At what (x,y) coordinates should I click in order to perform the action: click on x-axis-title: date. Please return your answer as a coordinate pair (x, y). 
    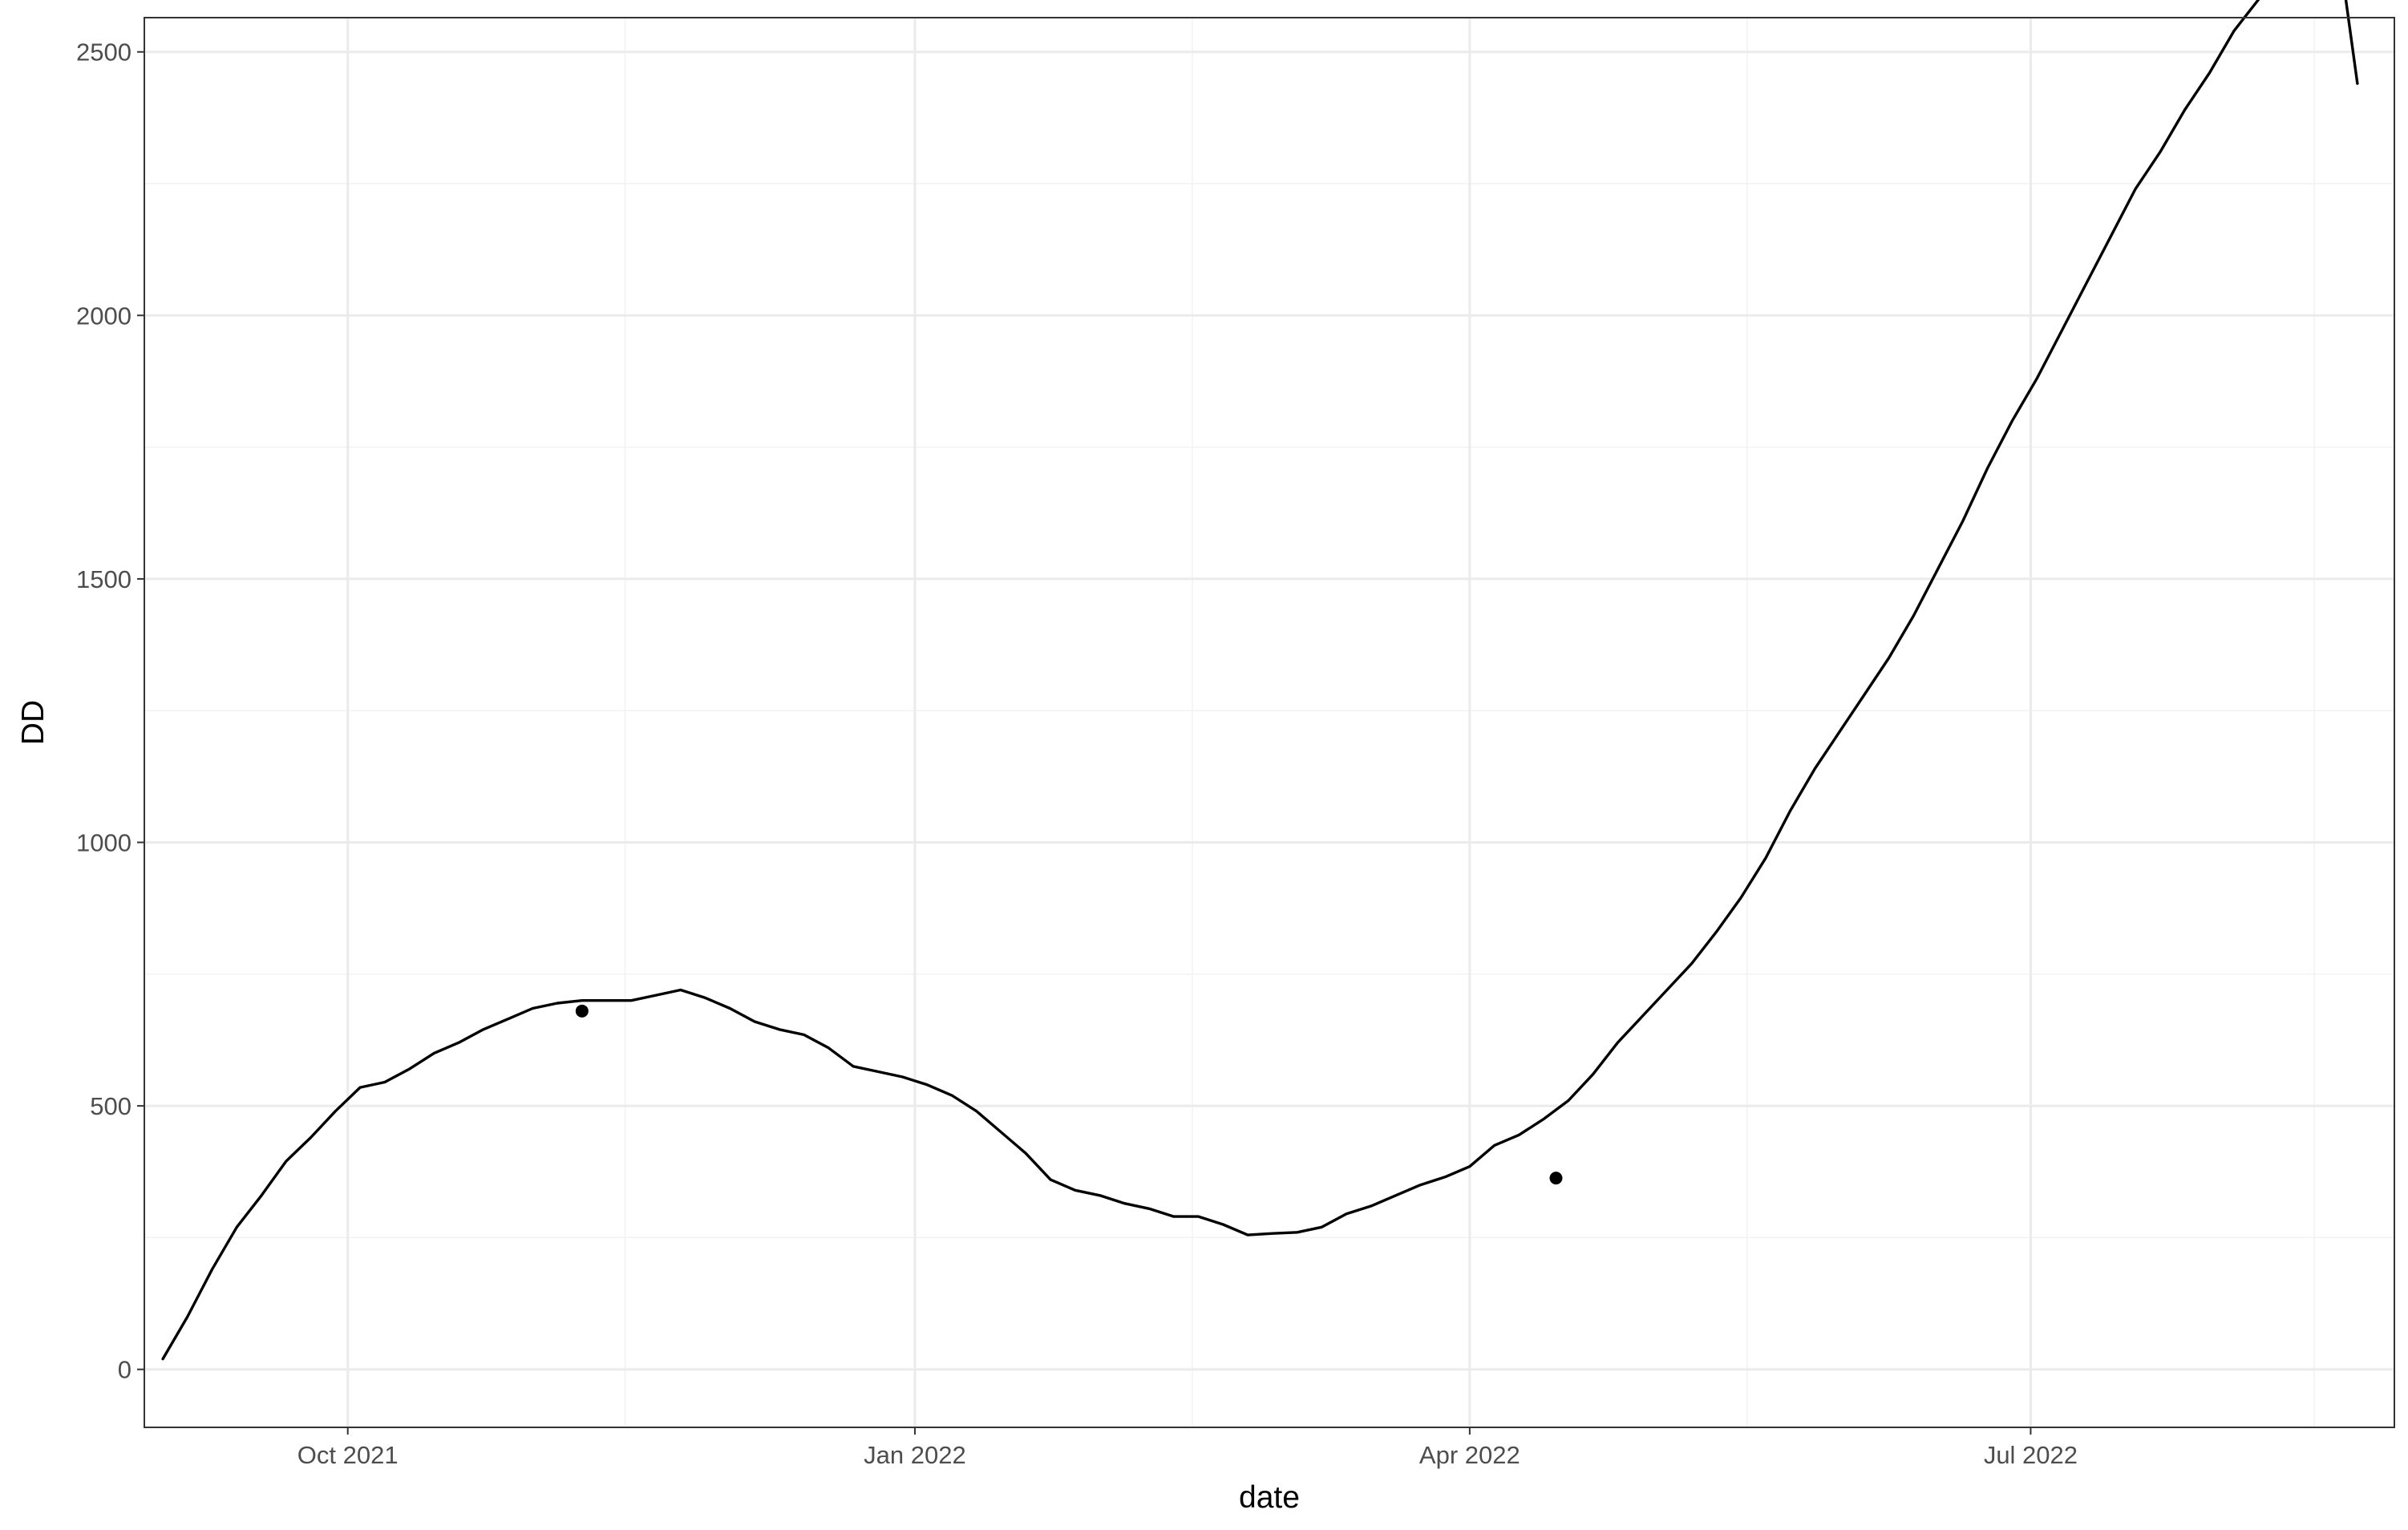
    Looking at the image, I should click on (1269, 1497).